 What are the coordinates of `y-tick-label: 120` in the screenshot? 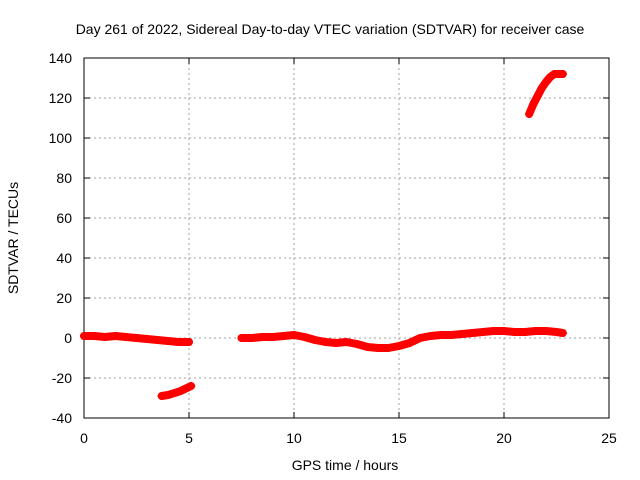 It's located at (61, 98).